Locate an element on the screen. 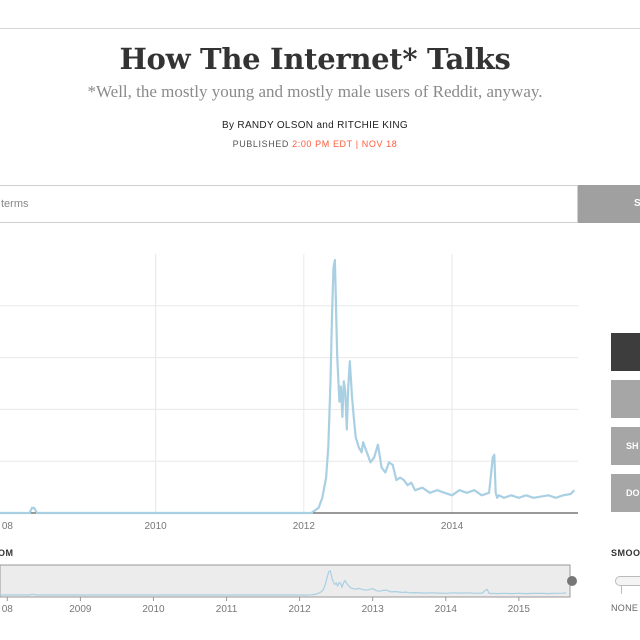 The image size is (640, 640). overview-tick-label: 08 is located at coordinates (8, 609).